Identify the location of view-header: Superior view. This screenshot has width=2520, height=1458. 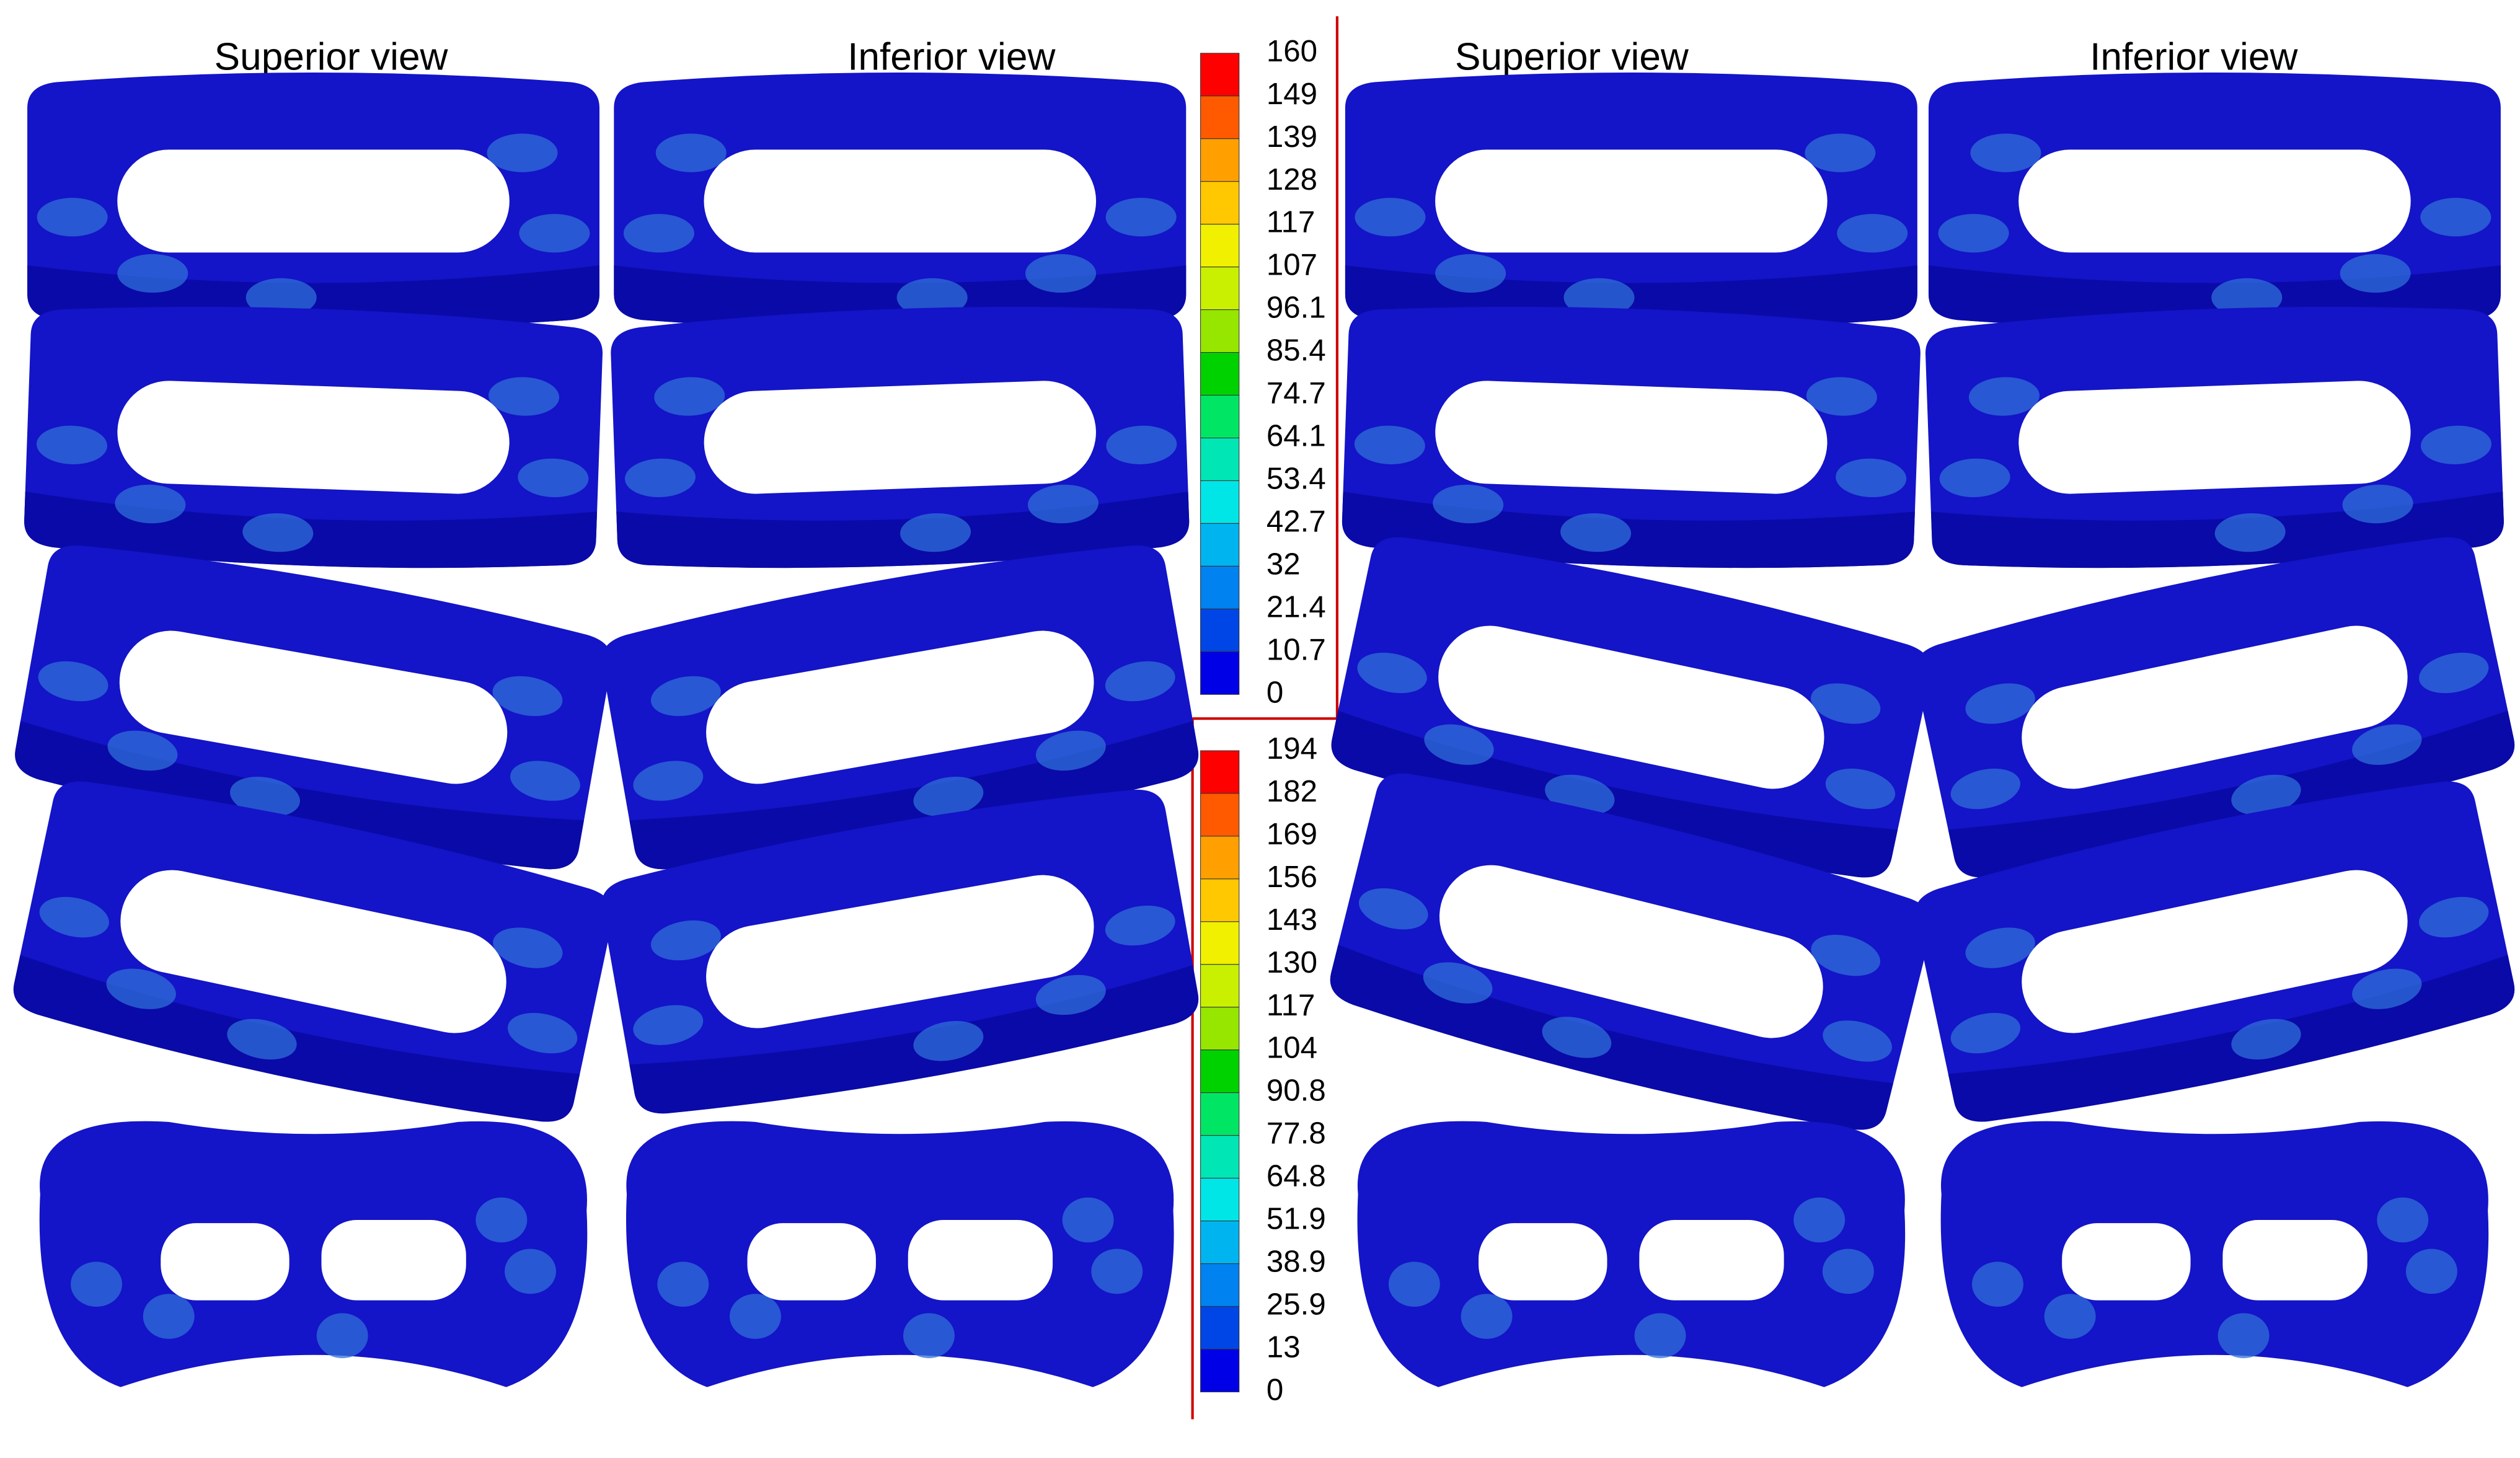
(1572, 58).